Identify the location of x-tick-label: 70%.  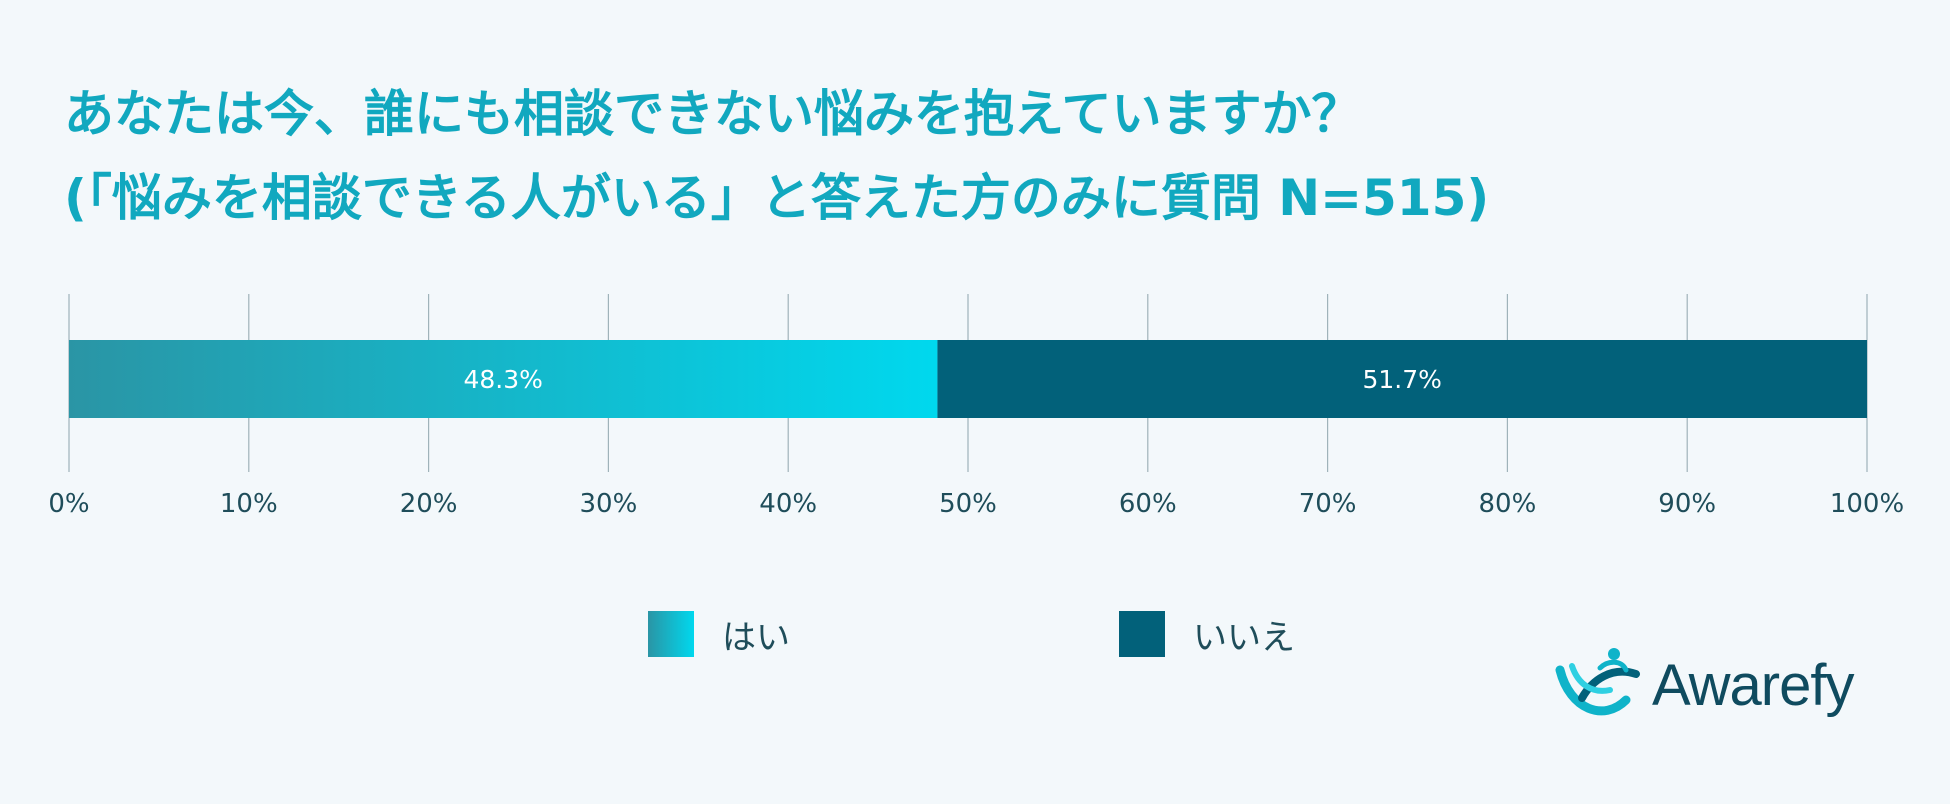
(1328, 504).